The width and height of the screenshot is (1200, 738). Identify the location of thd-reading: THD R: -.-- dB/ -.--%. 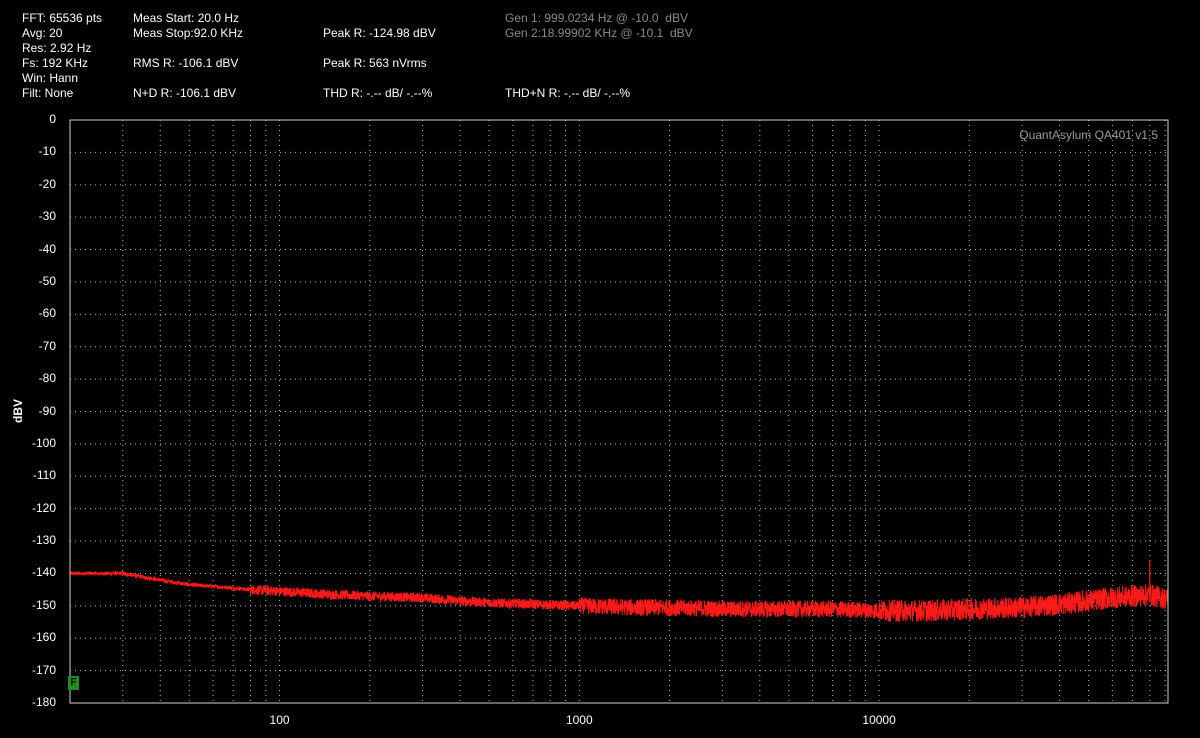
(378, 93).